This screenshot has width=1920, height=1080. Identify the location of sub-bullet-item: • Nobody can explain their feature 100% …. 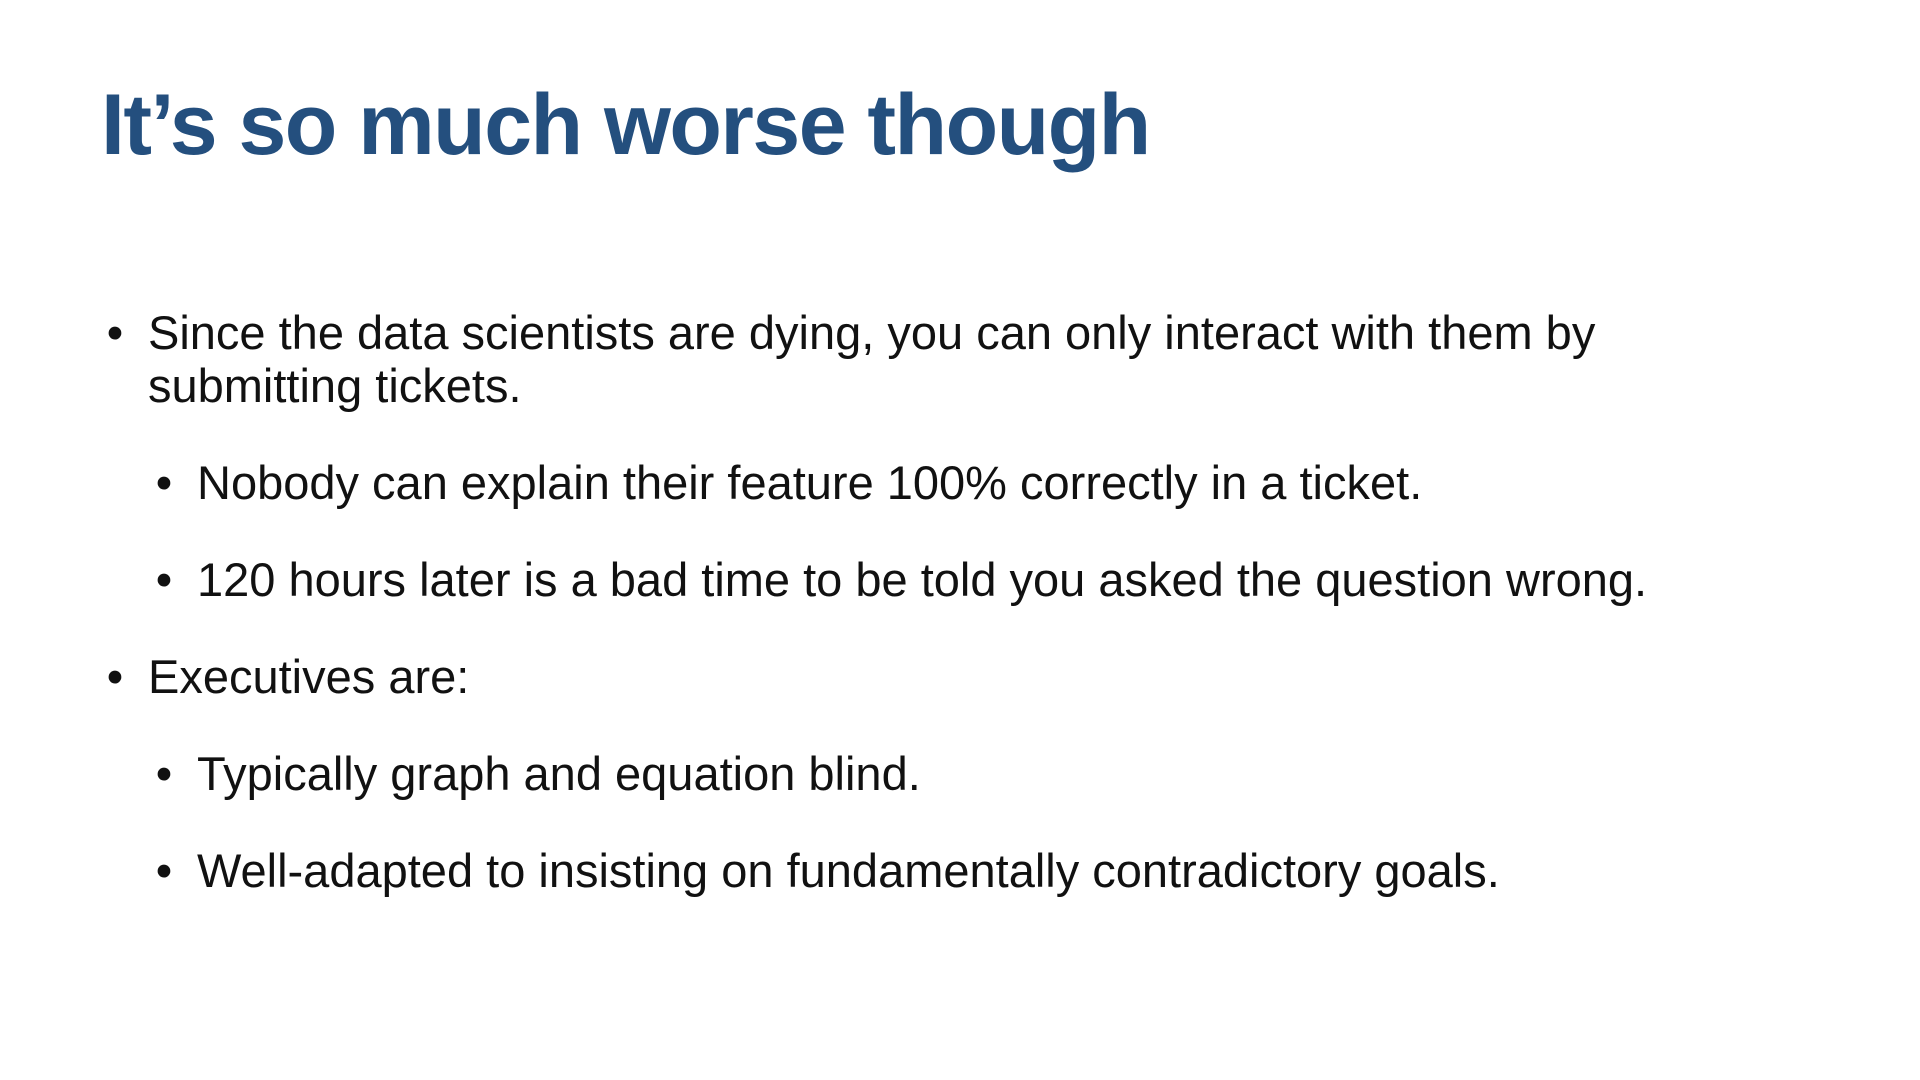
(960, 482).